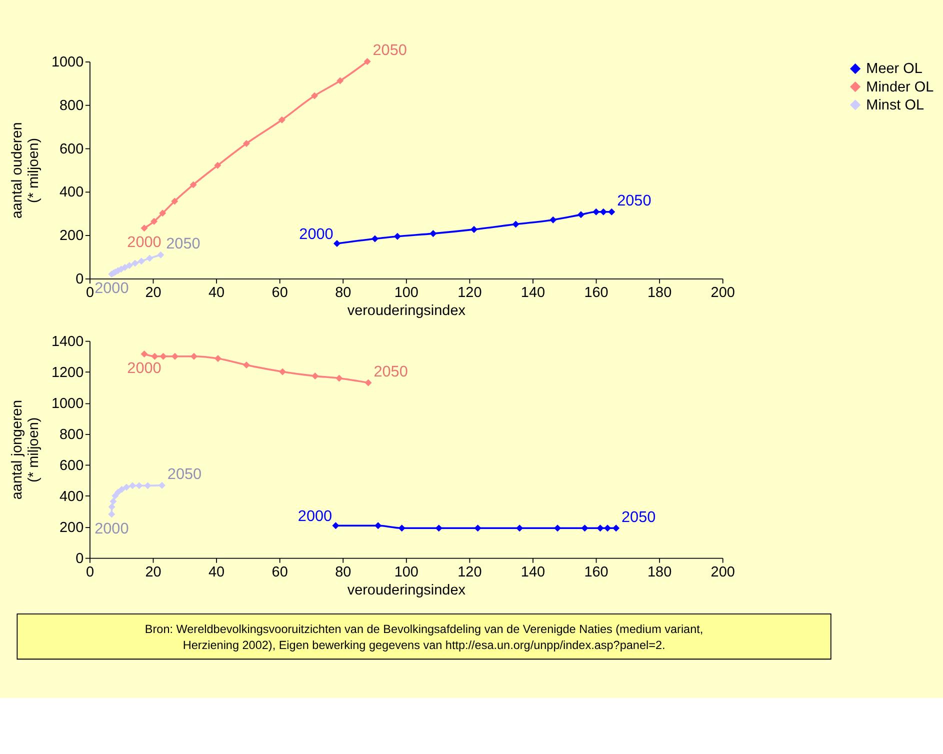 The width and height of the screenshot is (943, 754). I want to click on legend-label: Minder OL, so click(900, 87).